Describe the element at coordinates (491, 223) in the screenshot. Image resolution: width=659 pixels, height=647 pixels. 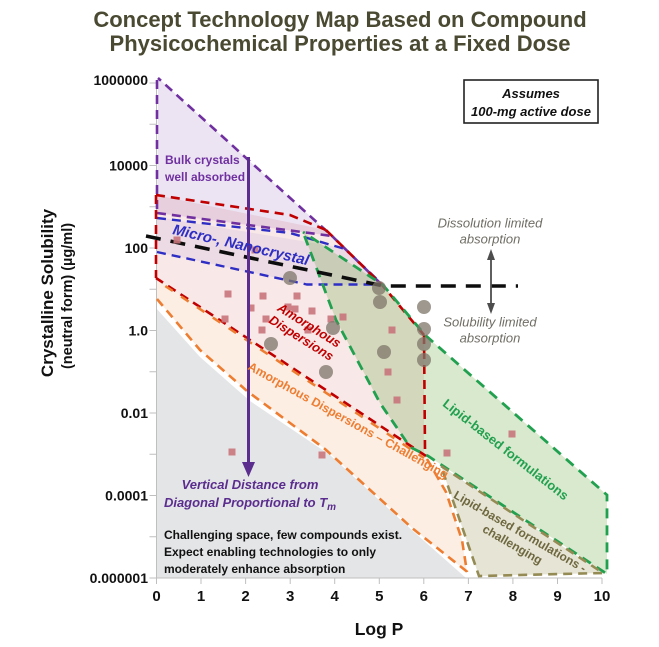
I see `svg-text: Dissolution limited` at that location.